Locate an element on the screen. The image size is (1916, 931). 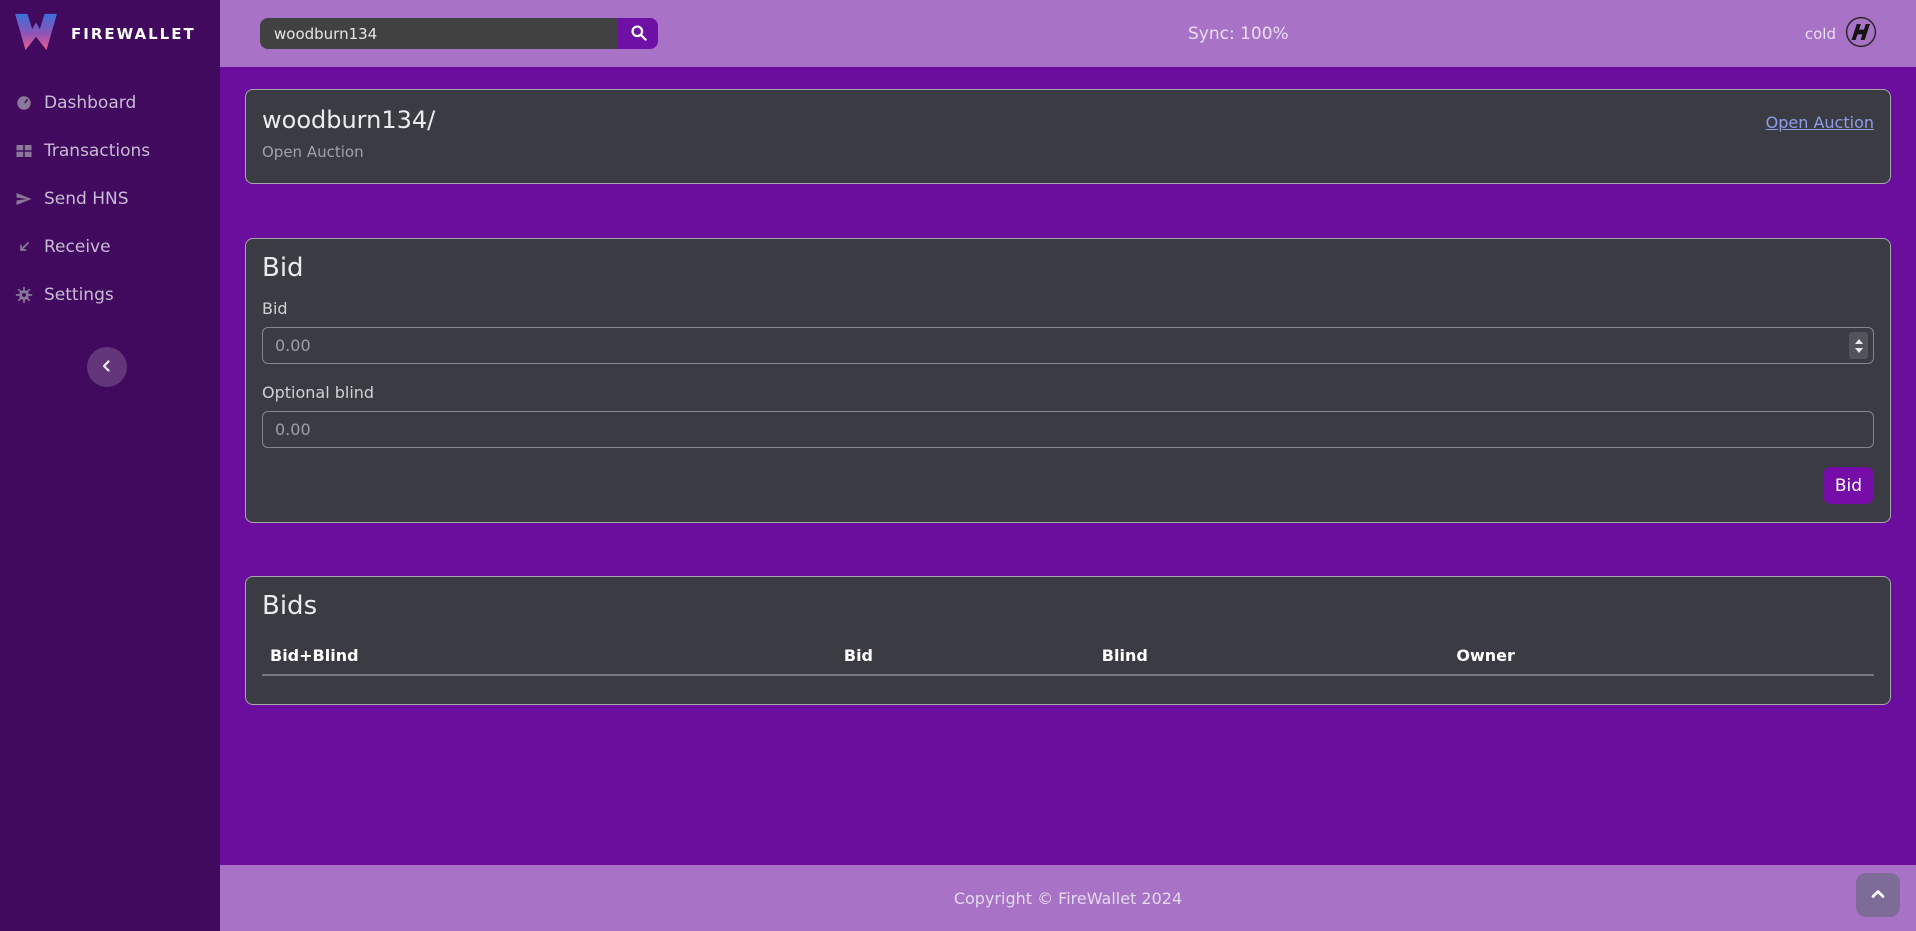
sidebar-item-receive: Receive is located at coordinates (110, 247).